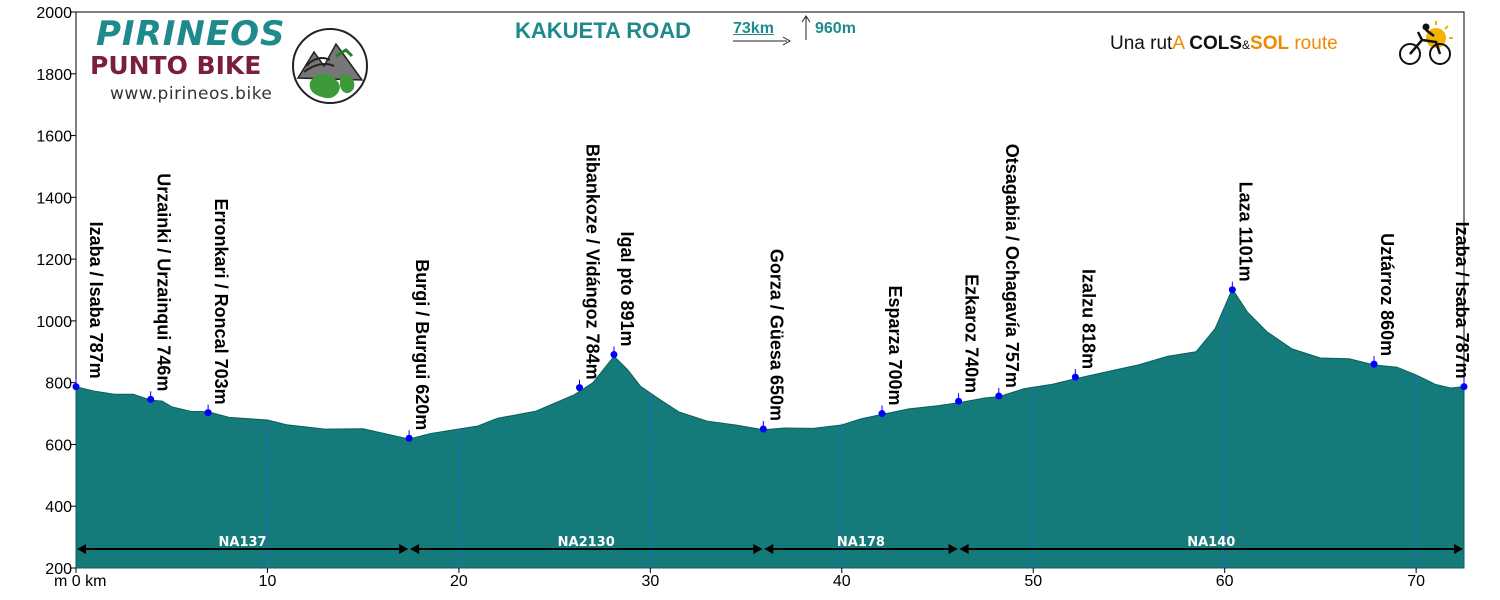  I want to click on tagline-part: SOL, so click(1270, 43).